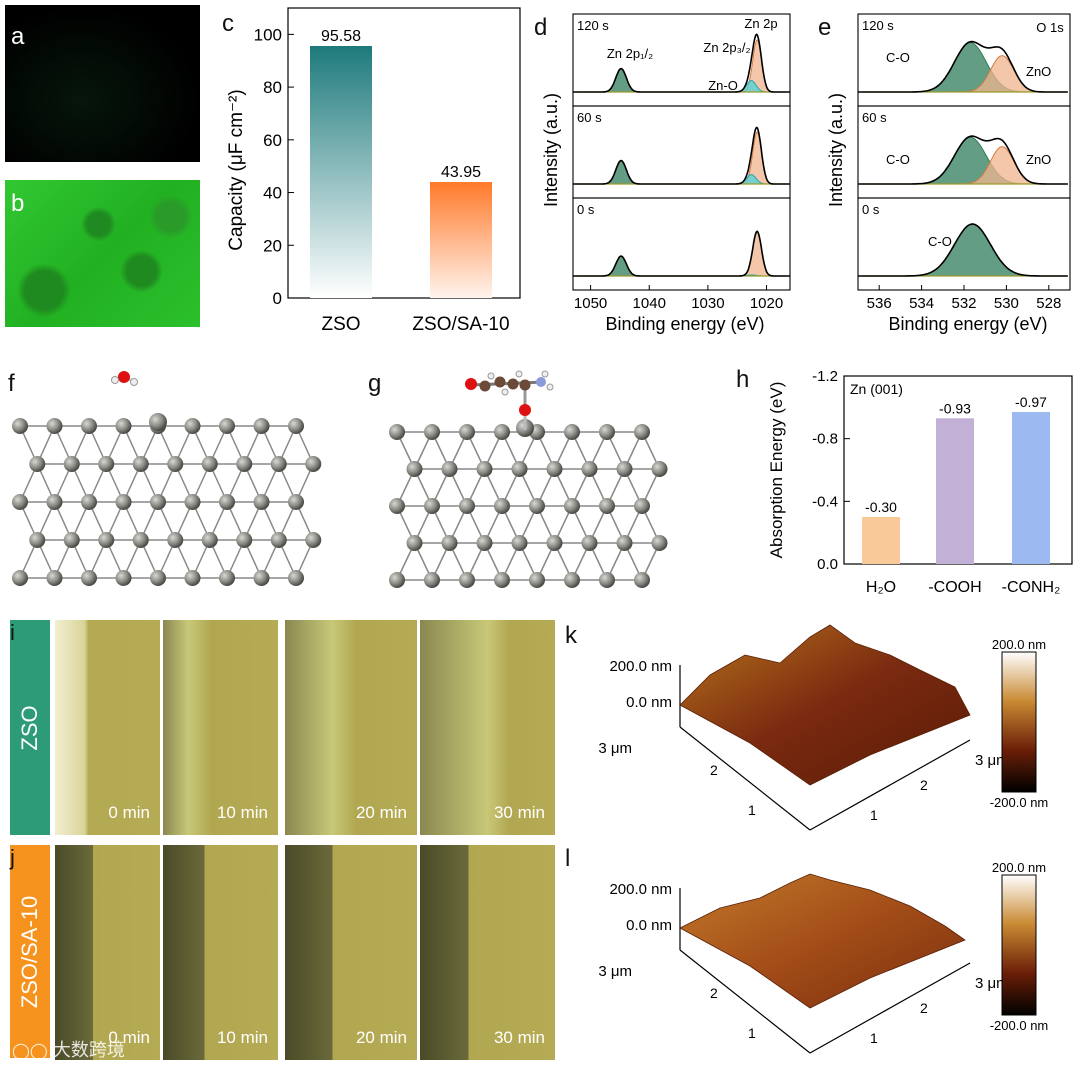  What do you see at coordinates (18, 36) in the screenshot?
I see `panel-a-label: a` at bounding box center [18, 36].